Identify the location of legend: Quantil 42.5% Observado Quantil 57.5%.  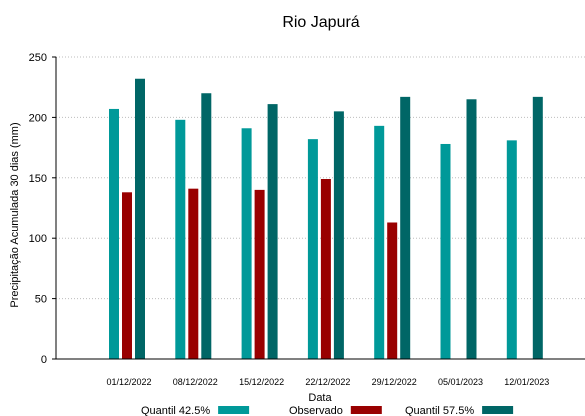
(327, 410).